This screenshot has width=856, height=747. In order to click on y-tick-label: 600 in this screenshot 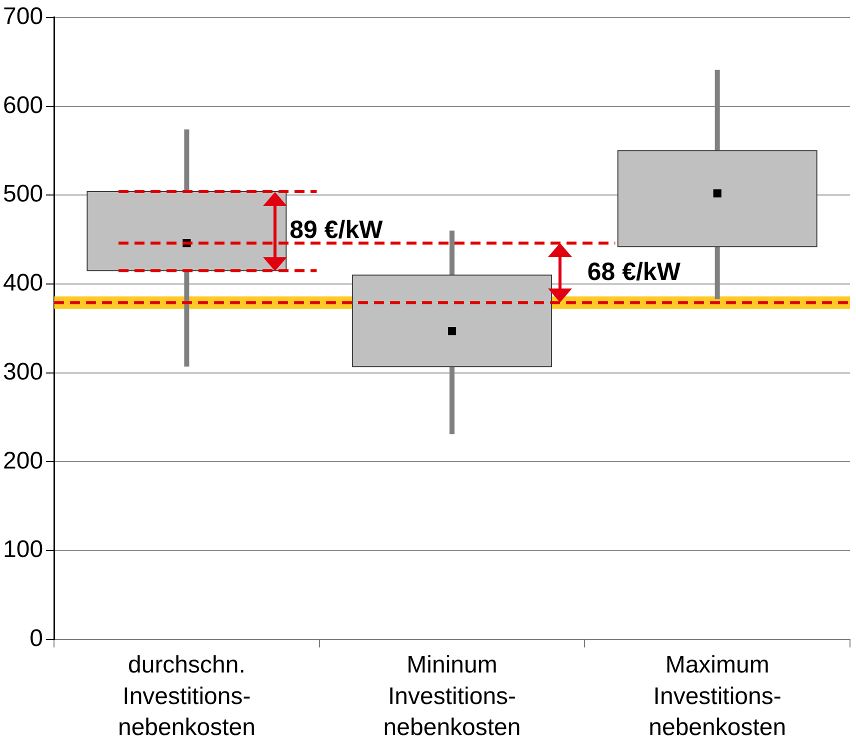, I will do `click(23, 105)`.